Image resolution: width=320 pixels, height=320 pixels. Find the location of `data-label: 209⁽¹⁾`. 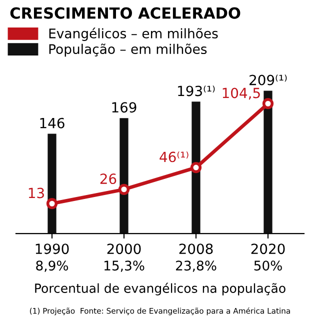

data-label: 209⁽¹⁾ is located at coordinates (268, 80).